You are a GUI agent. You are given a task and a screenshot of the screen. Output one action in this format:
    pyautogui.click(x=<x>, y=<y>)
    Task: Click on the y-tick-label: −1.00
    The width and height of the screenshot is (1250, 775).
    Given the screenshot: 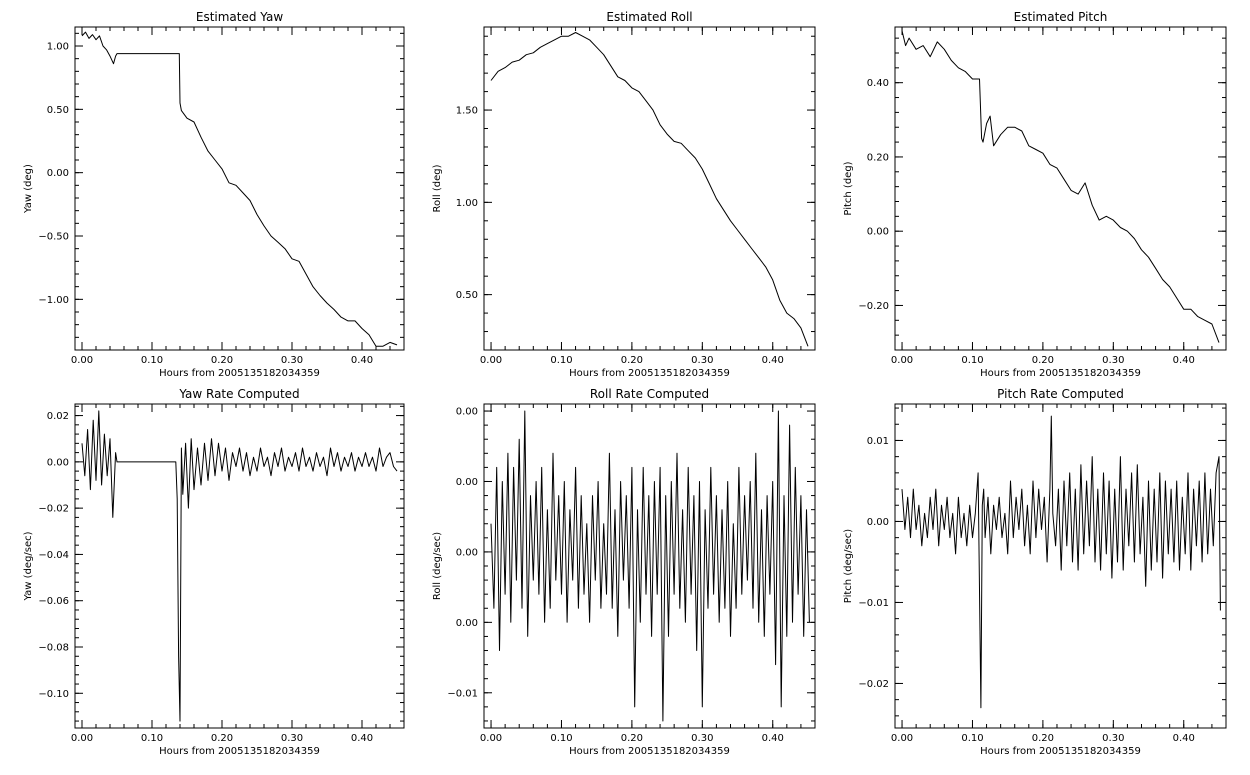 What is the action you would take?
    pyautogui.click(x=53, y=300)
    